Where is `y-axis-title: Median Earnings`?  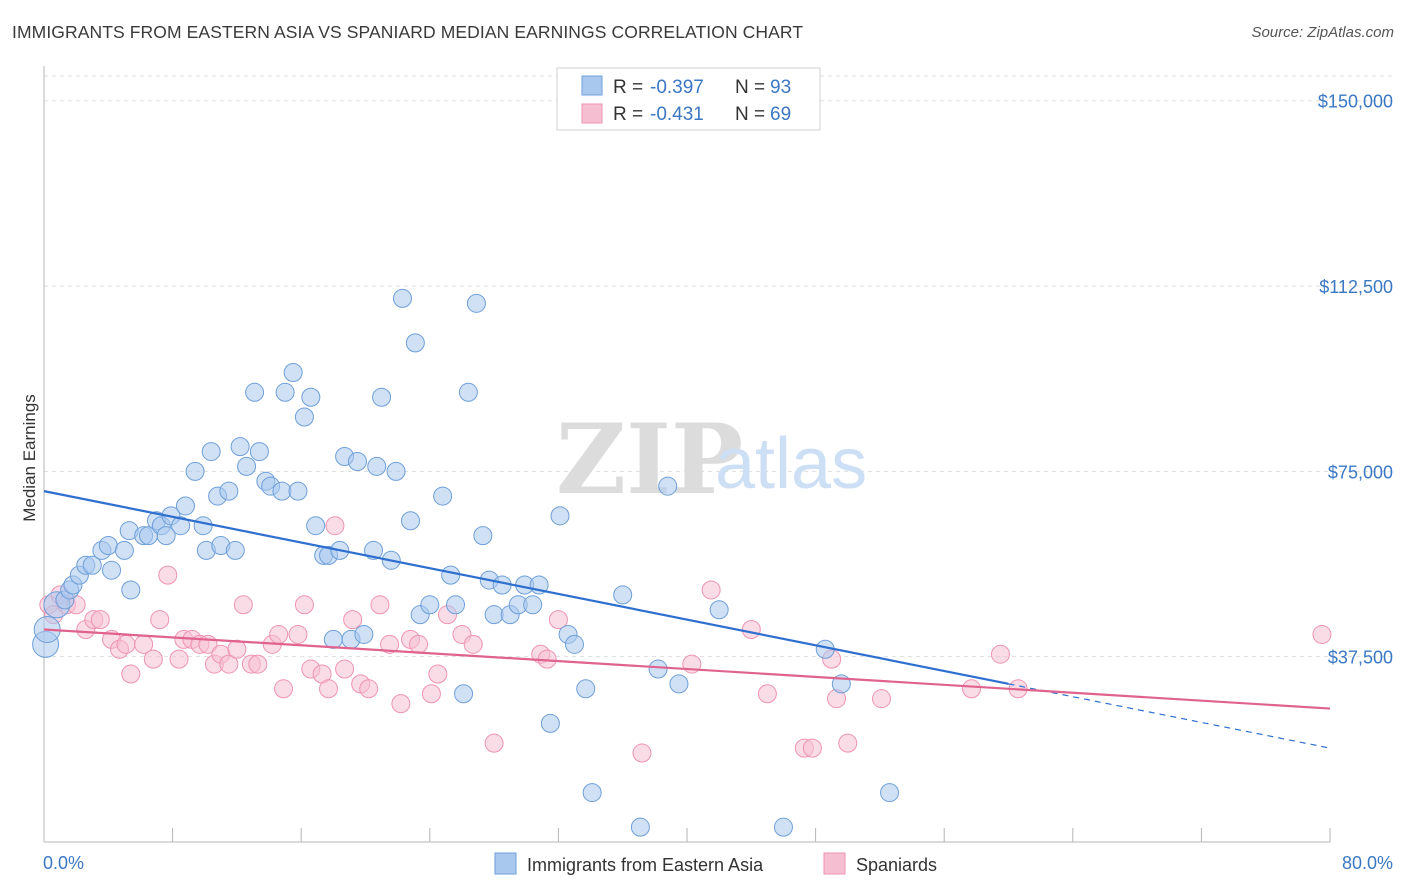
y-axis-title: Median Earnings is located at coordinates (29, 458).